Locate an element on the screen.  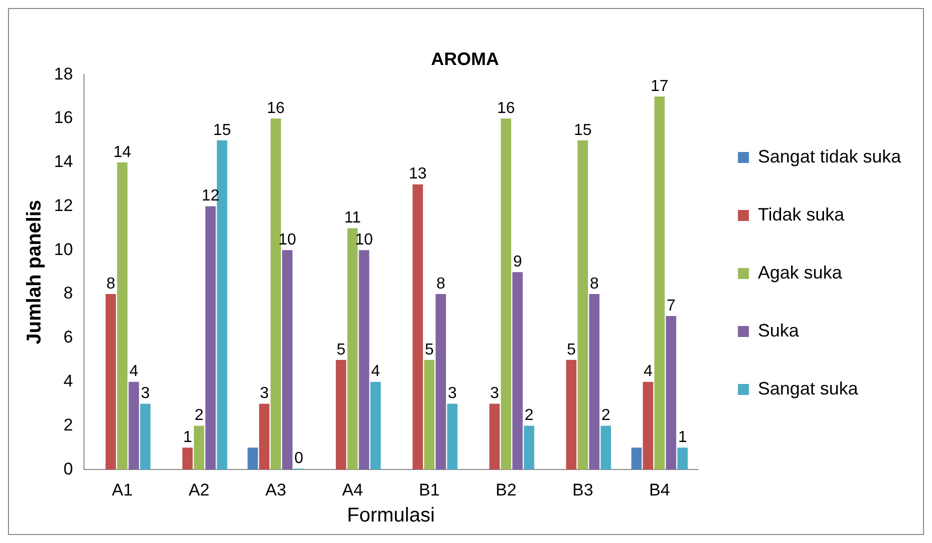
data-label: 0 is located at coordinates (299, 459).